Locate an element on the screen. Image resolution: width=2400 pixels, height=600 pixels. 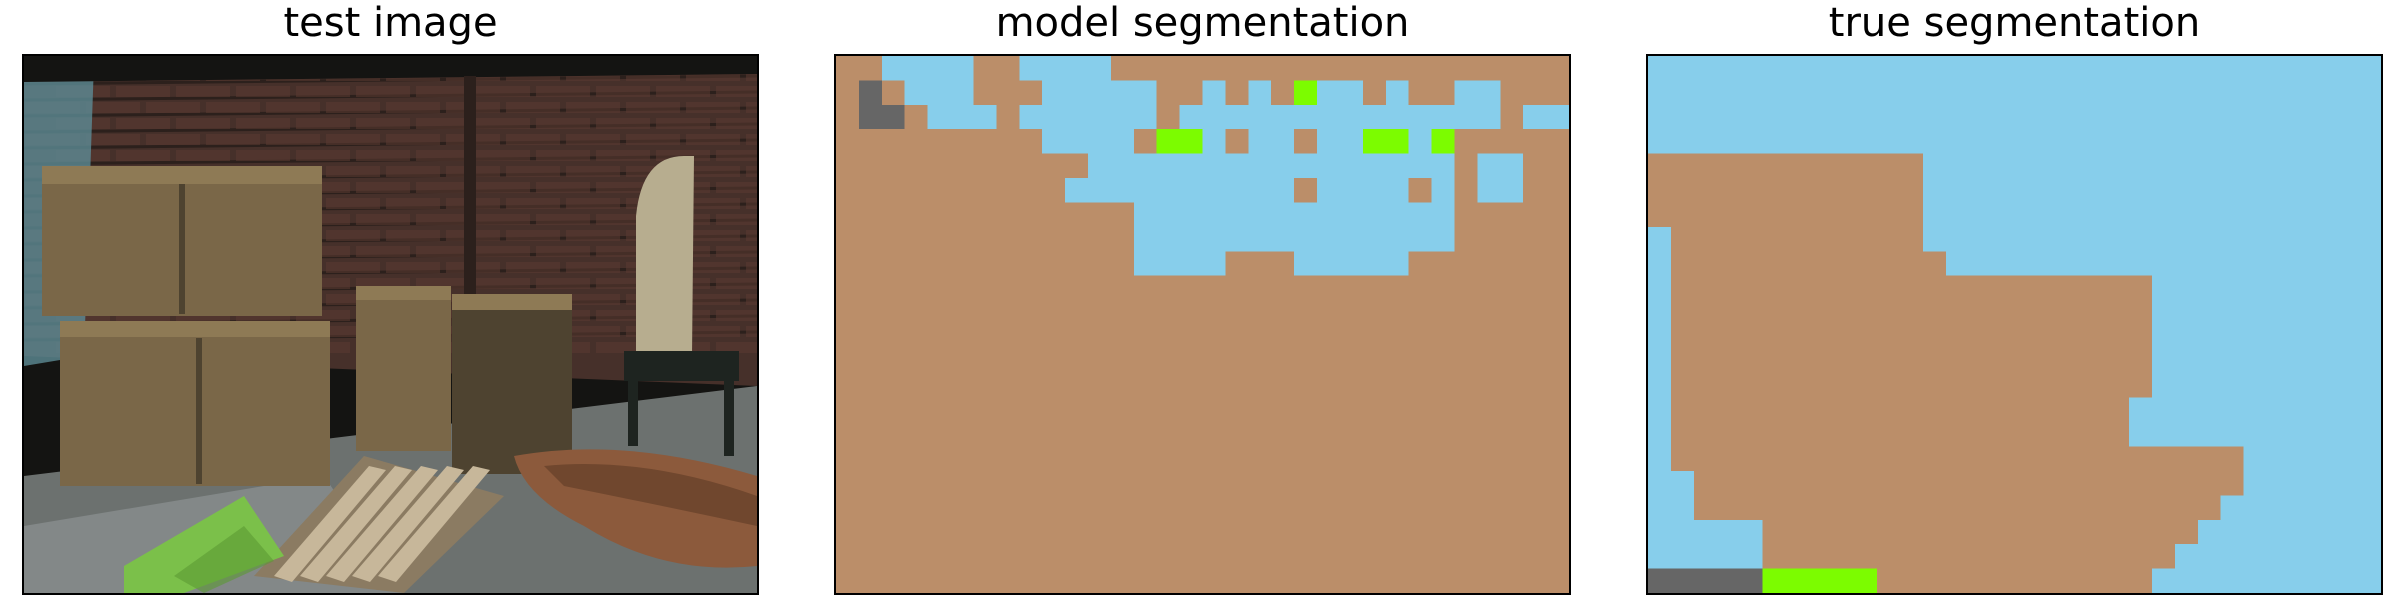
crate-small is located at coordinates (403, 368).